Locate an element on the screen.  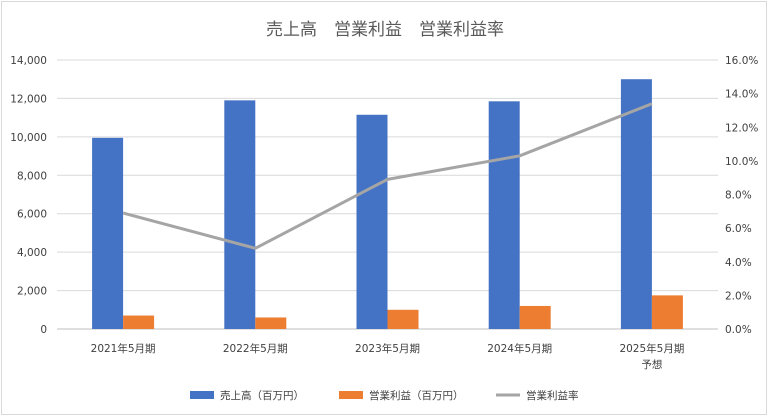
legend-label: 売上高（百万円） is located at coordinates (262, 395).